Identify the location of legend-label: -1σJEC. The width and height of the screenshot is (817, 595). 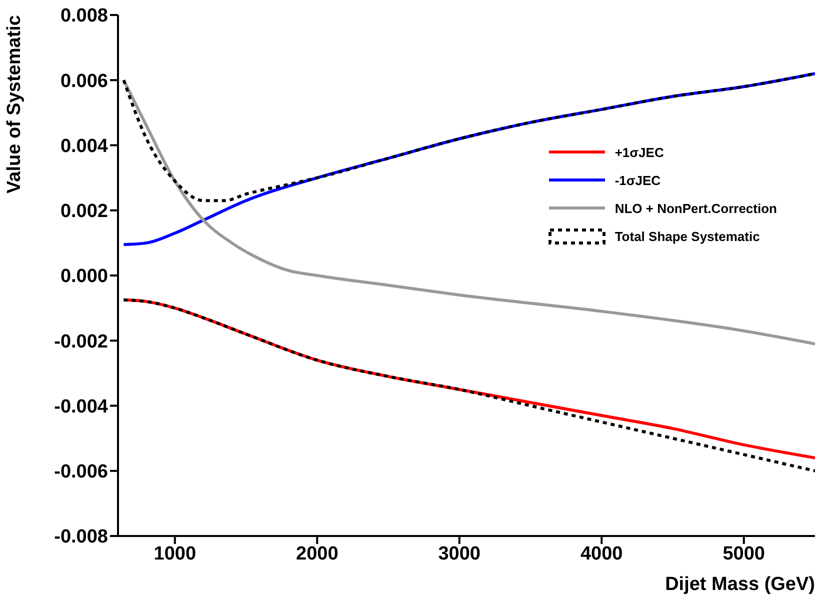
(637, 180).